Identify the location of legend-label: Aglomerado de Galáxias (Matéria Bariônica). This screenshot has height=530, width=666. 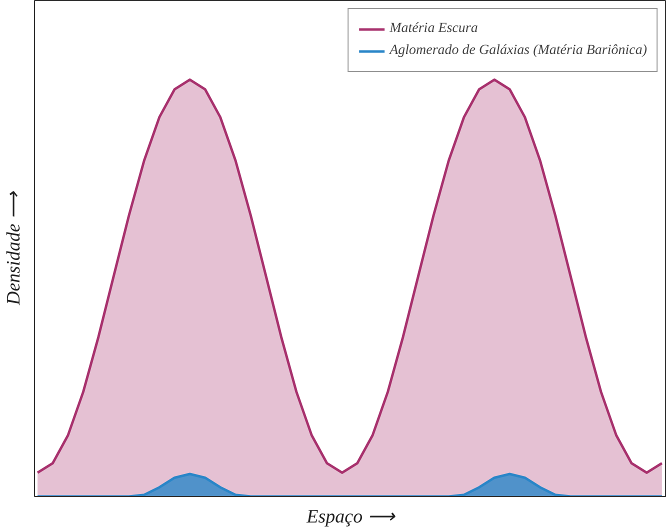
(518, 51).